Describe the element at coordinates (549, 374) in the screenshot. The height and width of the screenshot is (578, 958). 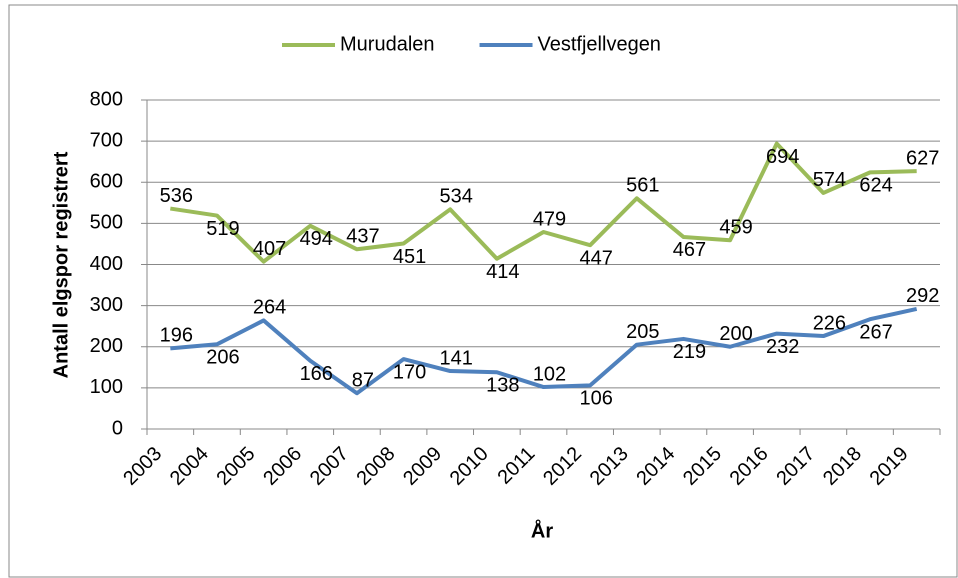
I see `data-label: 102` at that location.